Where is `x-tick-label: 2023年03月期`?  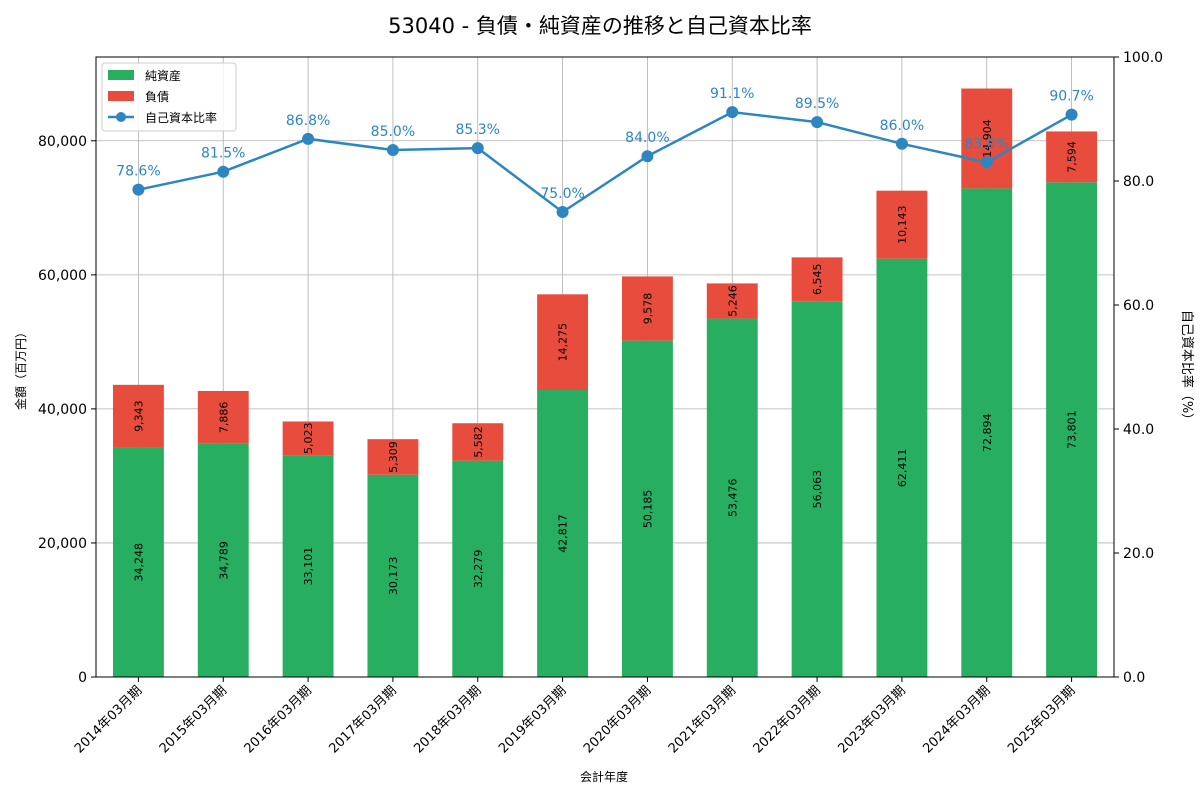 x-tick-label: 2023年03月期 is located at coordinates (871, 719).